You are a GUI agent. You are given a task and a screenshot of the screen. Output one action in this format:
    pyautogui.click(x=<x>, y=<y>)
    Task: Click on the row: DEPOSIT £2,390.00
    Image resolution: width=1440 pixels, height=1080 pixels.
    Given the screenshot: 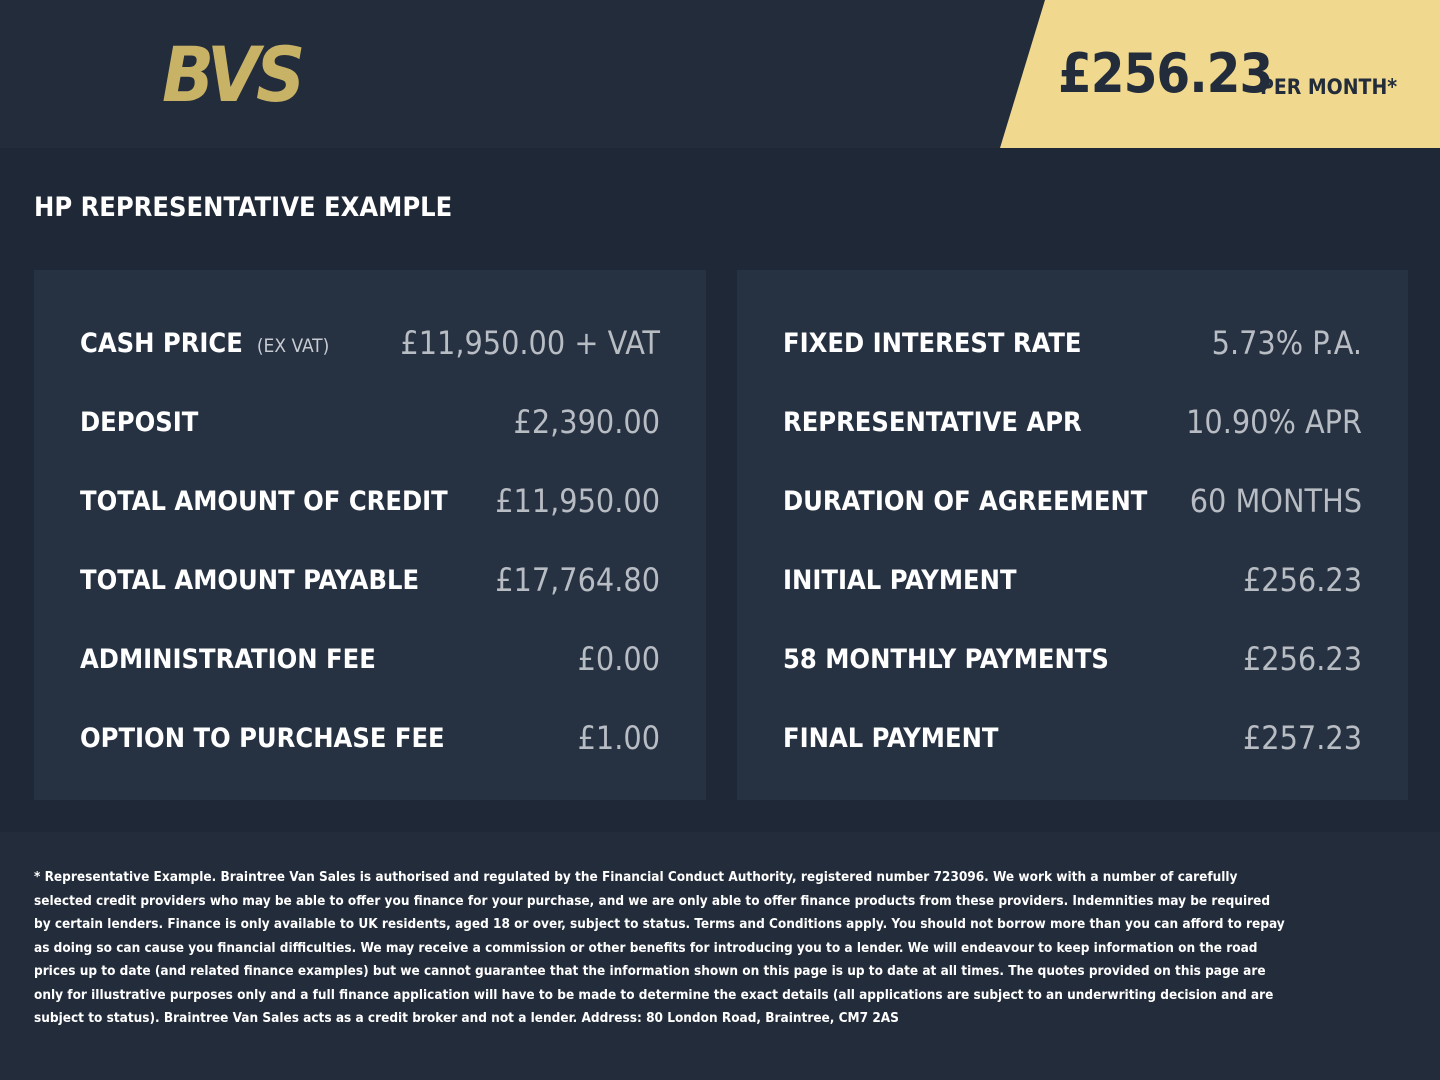 What is the action you would take?
    pyautogui.click(x=370, y=425)
    